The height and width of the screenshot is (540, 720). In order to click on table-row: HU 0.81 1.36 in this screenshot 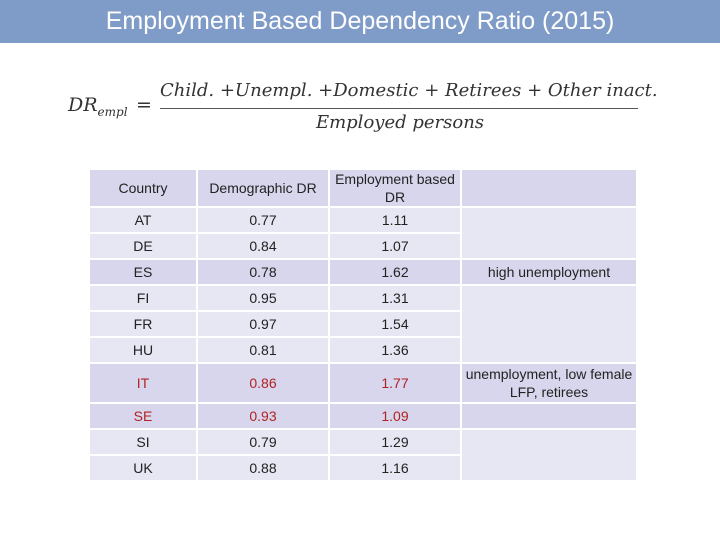, I will do `click(362, 350)`.